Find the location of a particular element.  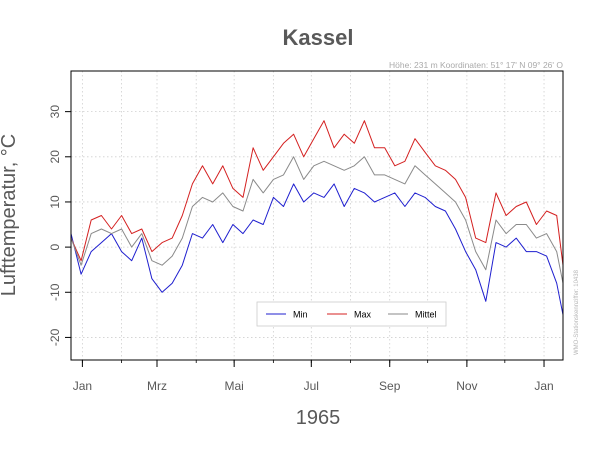

x-tick-label: Mrz is located at coordinates (157, 386).